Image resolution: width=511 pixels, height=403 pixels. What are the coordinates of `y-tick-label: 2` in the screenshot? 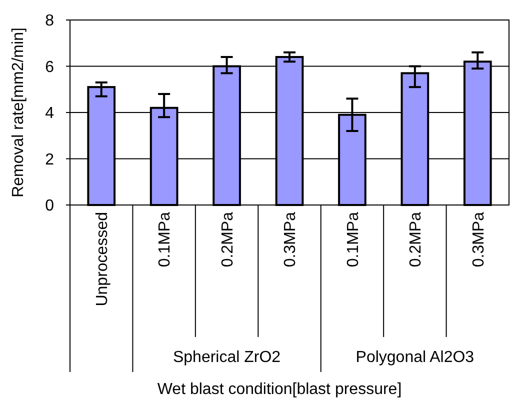 It's located at (49, 159).